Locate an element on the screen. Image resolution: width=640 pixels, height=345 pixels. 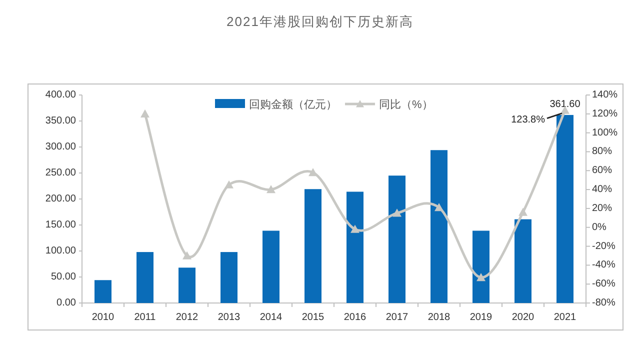
y2-tick-label: 80% is located at coordinates (602, 152).